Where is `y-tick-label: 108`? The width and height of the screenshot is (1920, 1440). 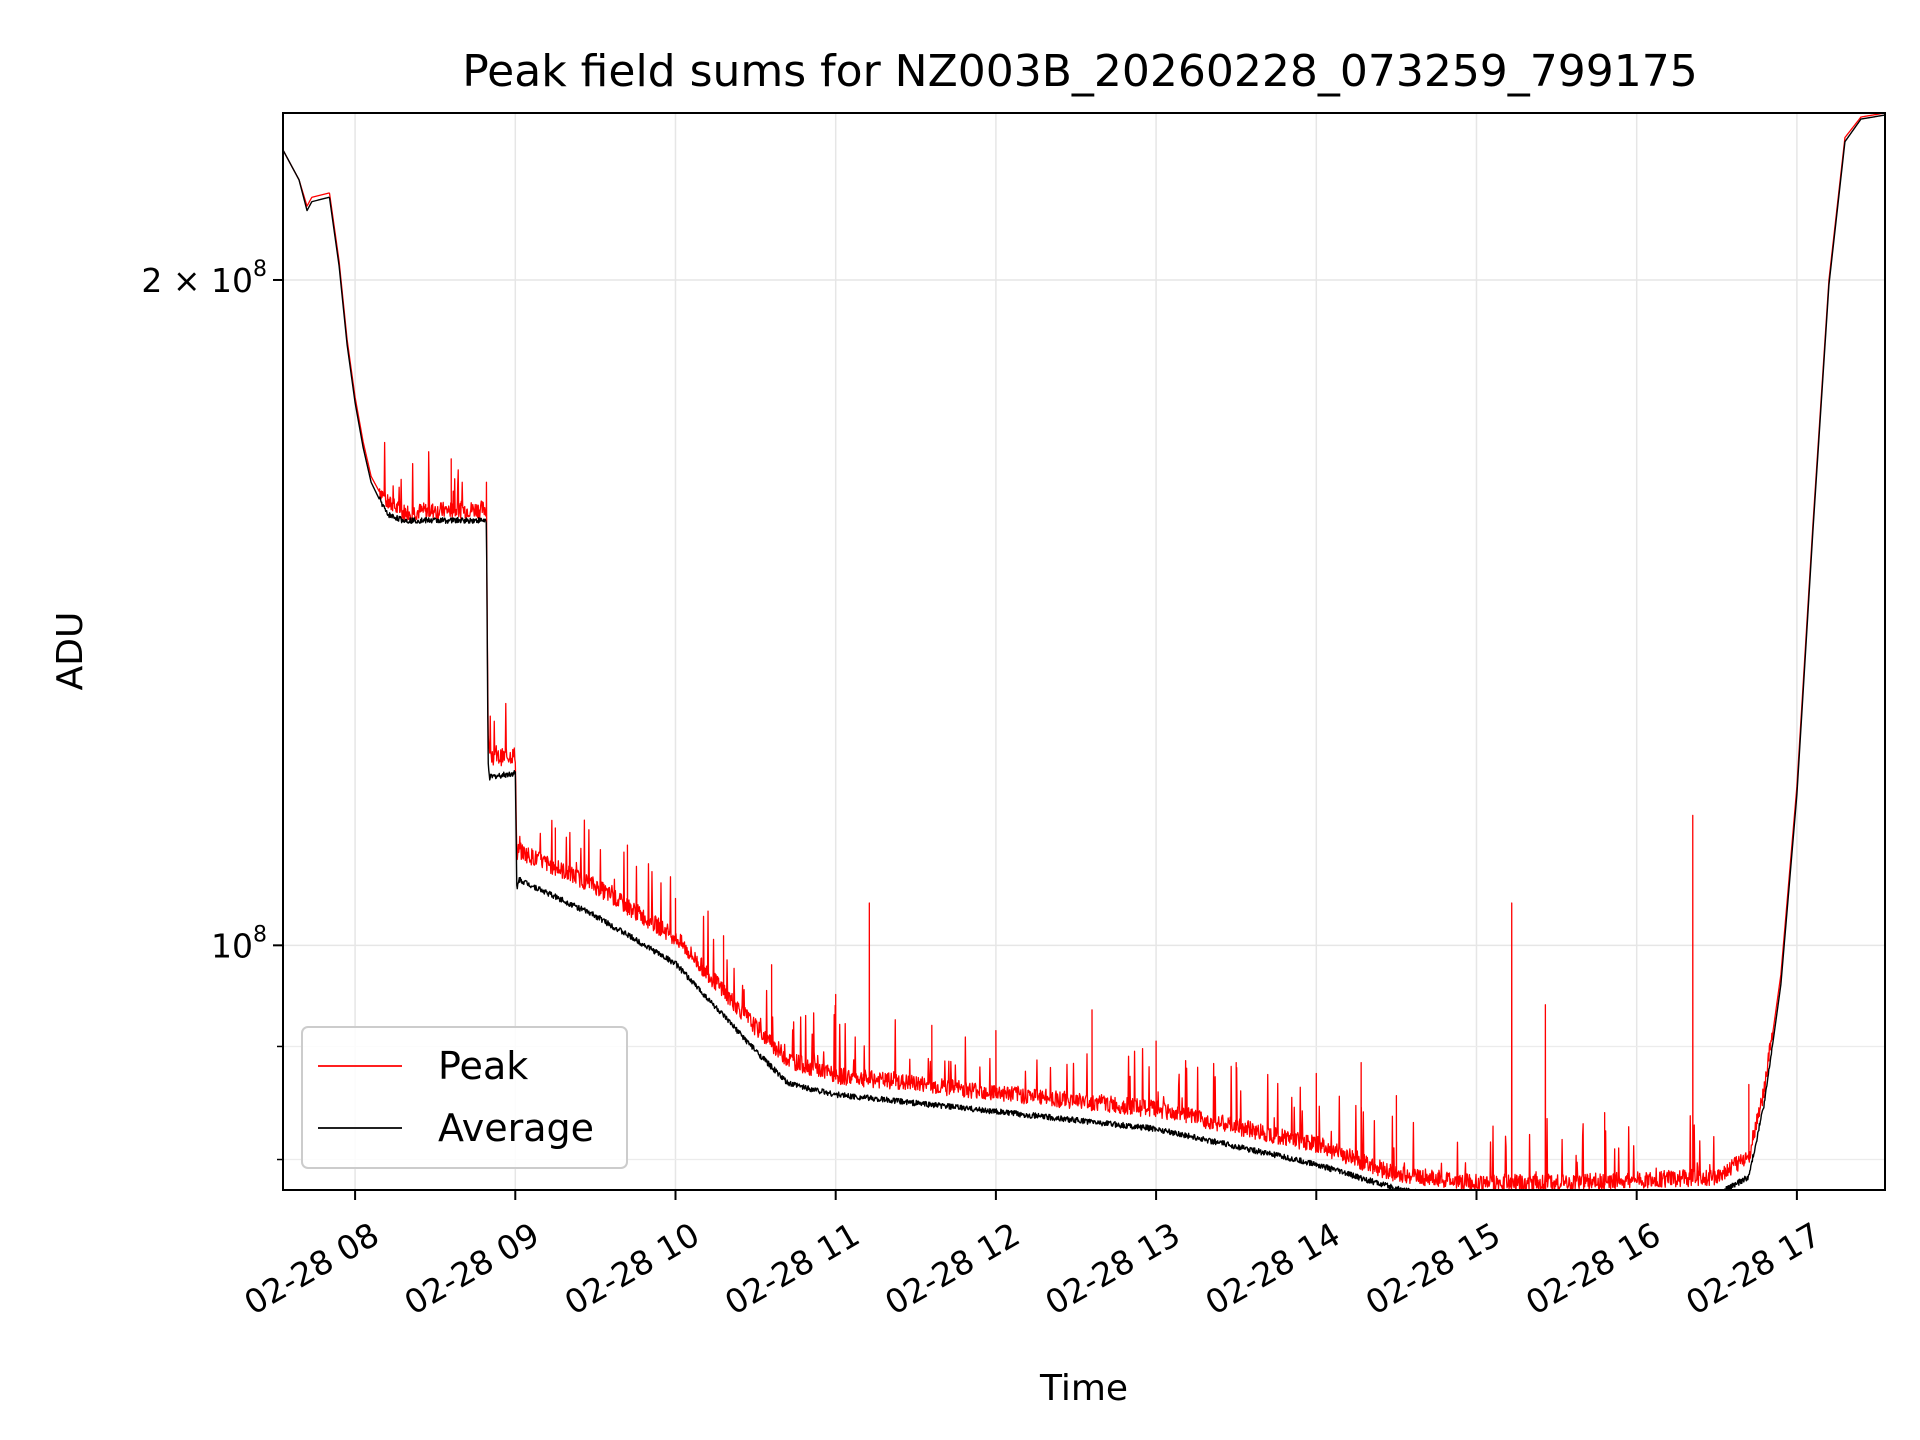 y-tick-label: 108 is located at coordinates (239, 943).